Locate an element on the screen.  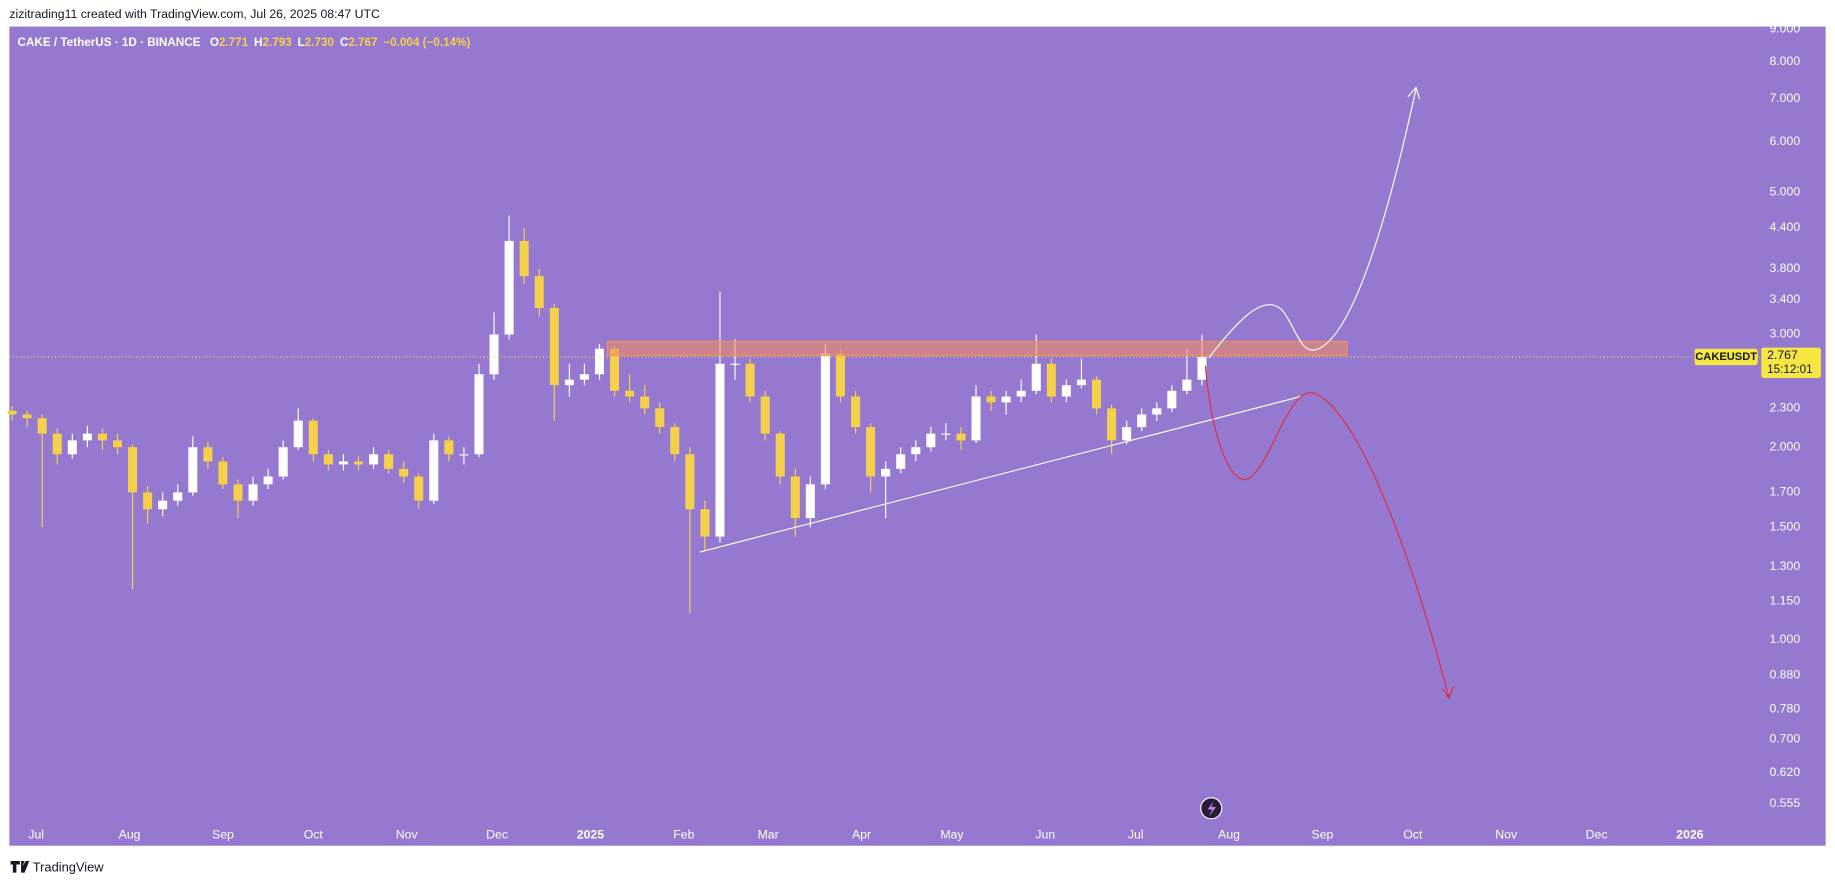
countdown: 15:12:01 is located at coordinates (1789, 369).